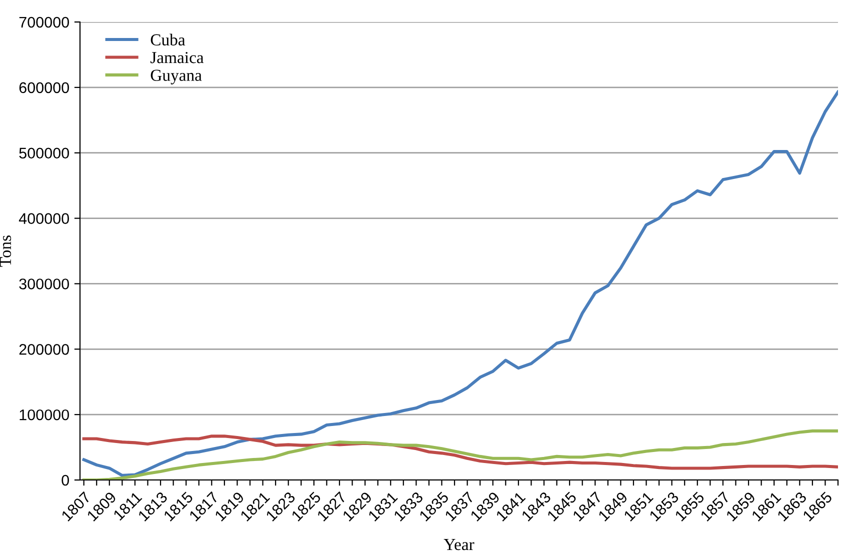  What do you see at coordinates (43, 218) in the screenshot?
I see `y-tick-label: 400000` at bounding box center [43, 218].